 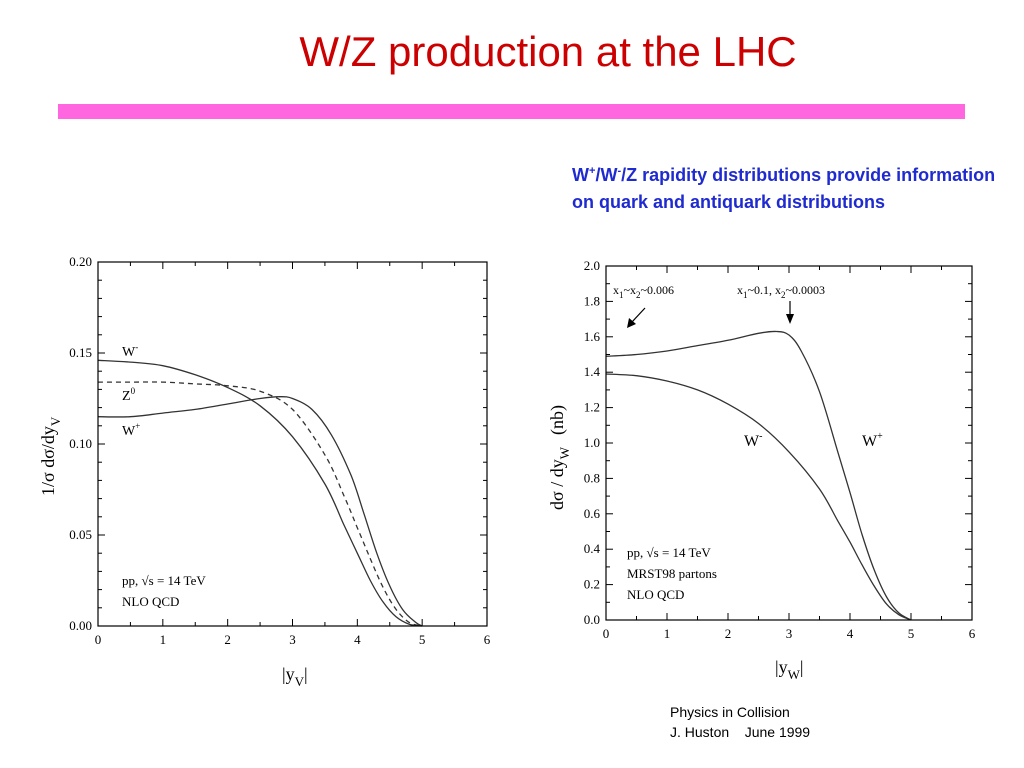 I want to click on chart-left-annotation-2: NLO QCD, so click(x=150, y=601).